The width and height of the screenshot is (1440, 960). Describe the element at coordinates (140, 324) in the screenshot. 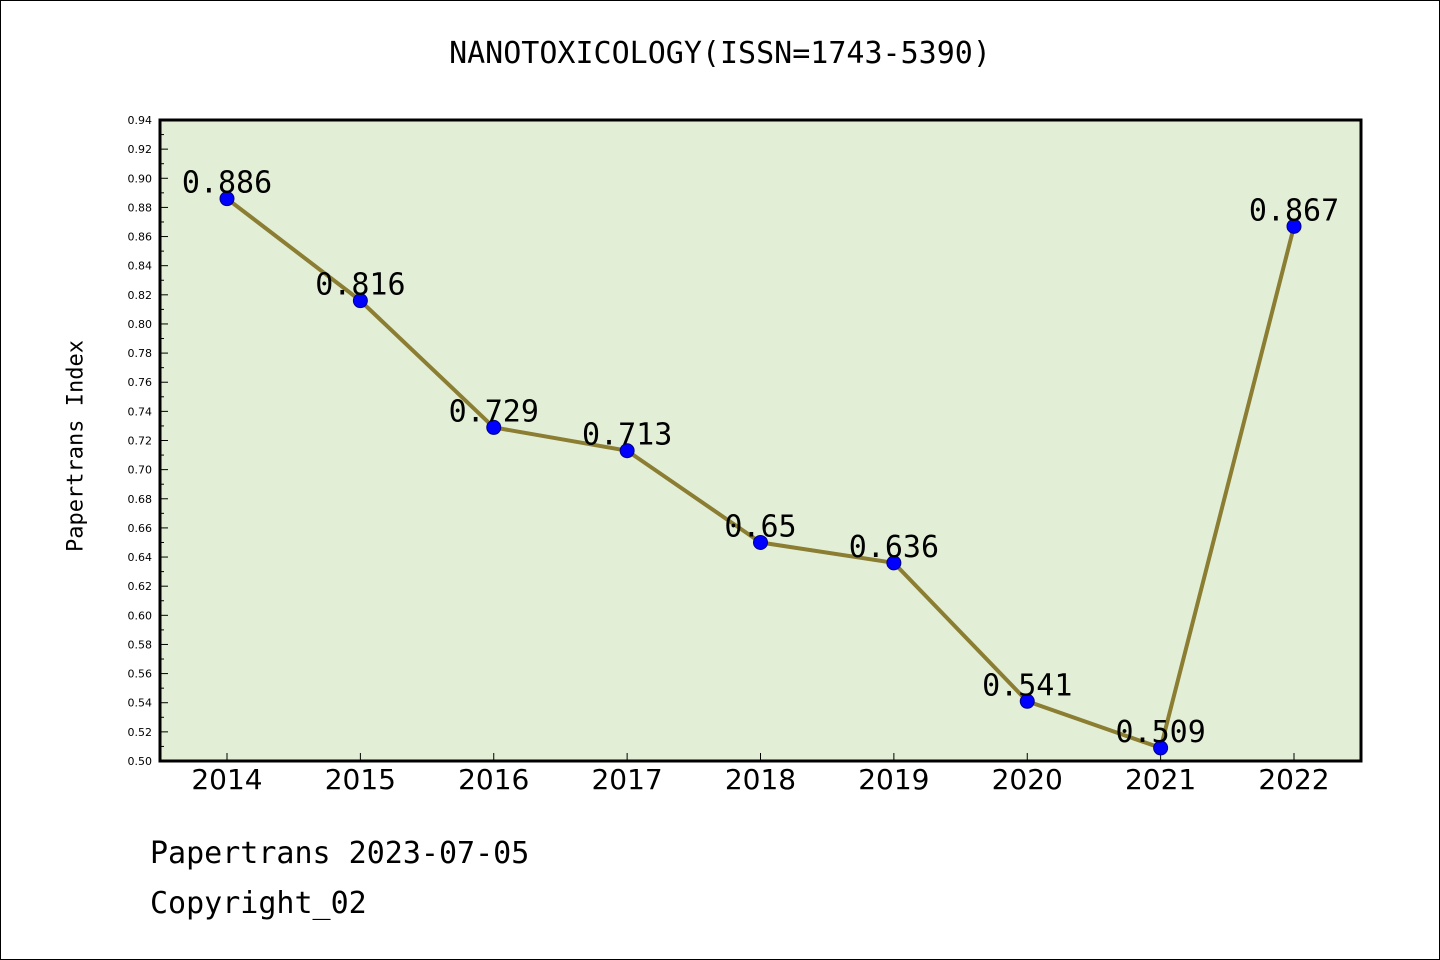

I see `y-tick-label: 0.80` at that location.